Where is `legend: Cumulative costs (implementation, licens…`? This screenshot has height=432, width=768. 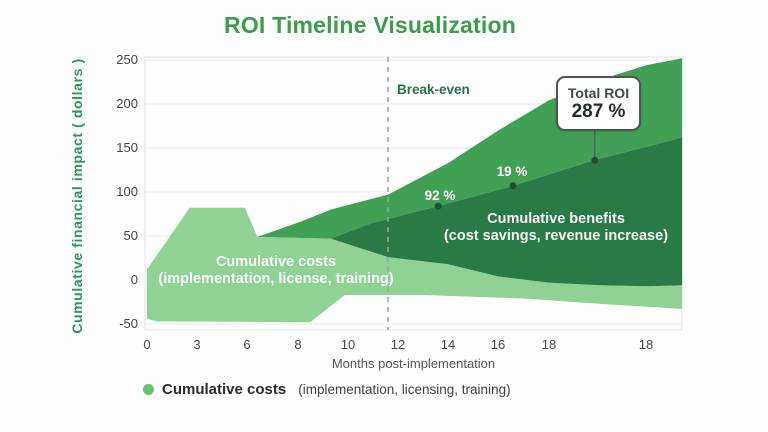
legend: Cumulative costs (implementation, licens… is located at coordinates (327, 389).